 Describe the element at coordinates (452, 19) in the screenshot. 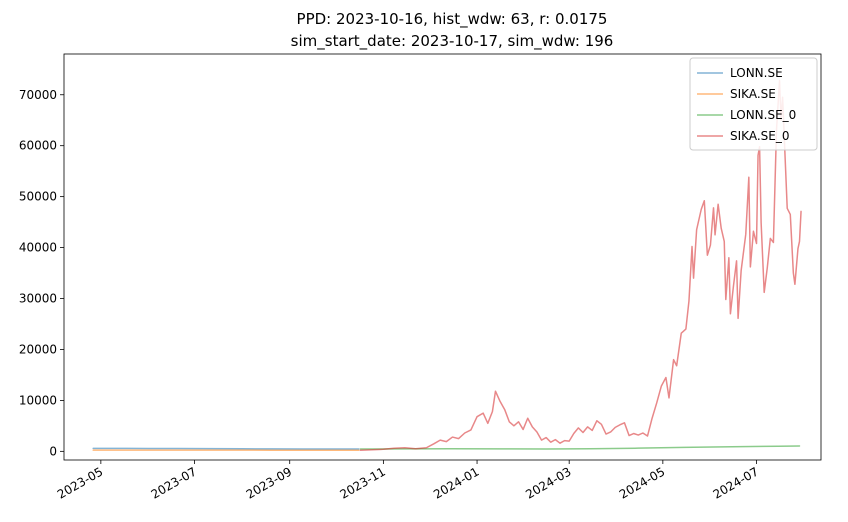

I see `chart-title: PPD: 2023-10-16, hist_wdw: 63, r: 0.0175` at that location.